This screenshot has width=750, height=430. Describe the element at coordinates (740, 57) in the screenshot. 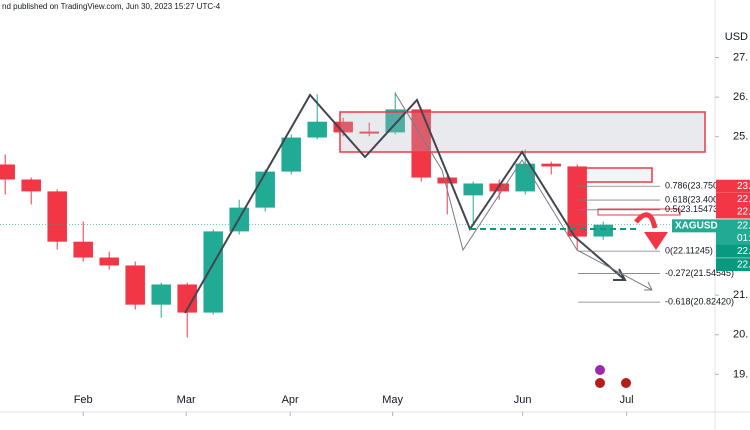

I see `y-tick-label: 27.` at that location.